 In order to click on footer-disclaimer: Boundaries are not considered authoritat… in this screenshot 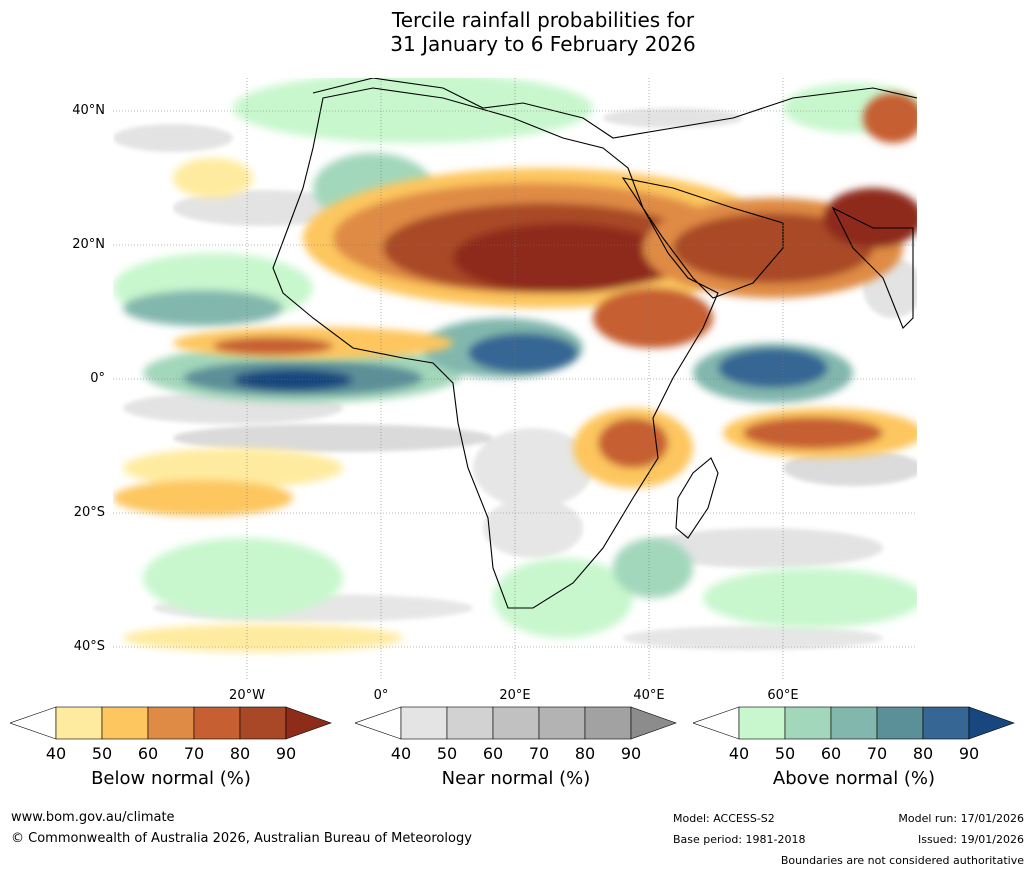, I will do `click(902, 860)`.